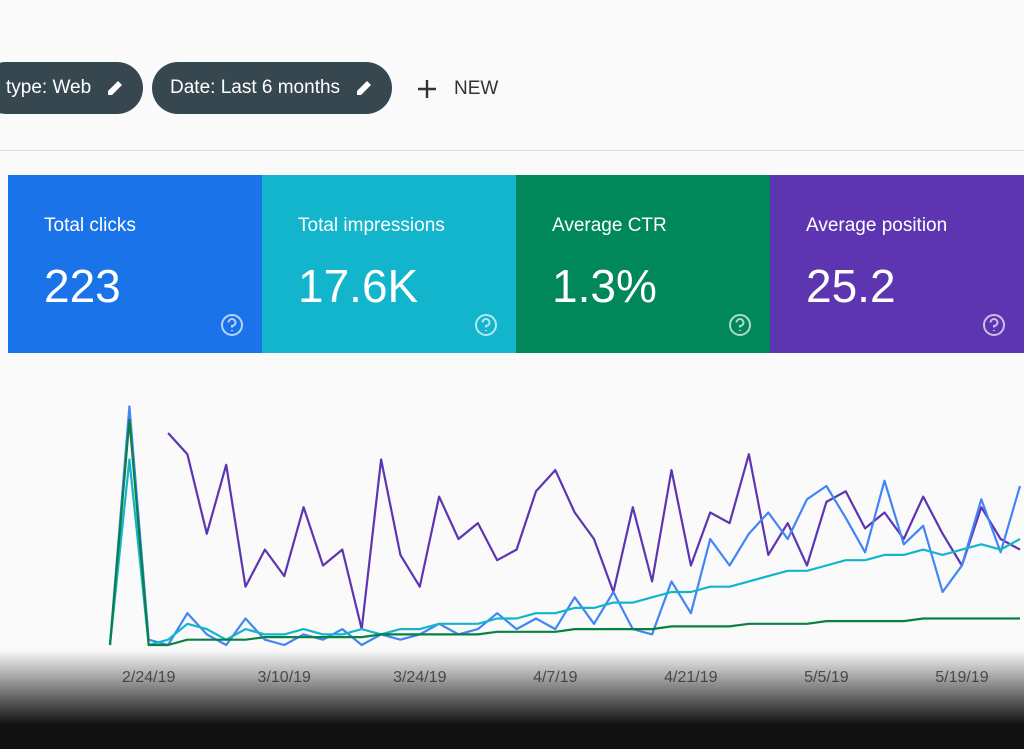 This screenshot has height=749, width=1024. What do you see at coordinates (609, 225) in the screenshot?
I see `metric-label: Average CTR` at bounding box center [609, 225].